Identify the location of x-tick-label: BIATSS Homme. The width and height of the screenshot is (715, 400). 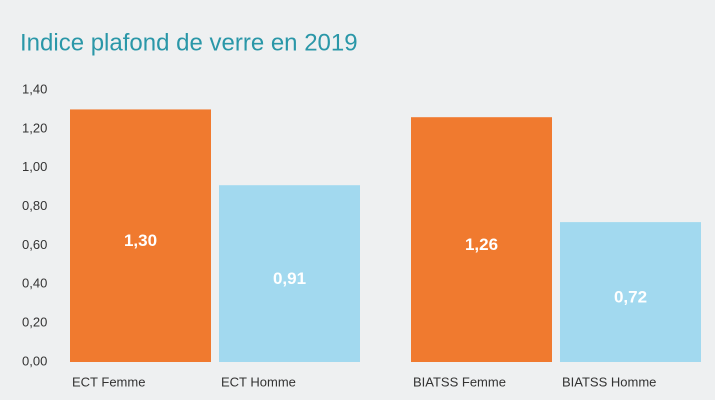
(609, 381).